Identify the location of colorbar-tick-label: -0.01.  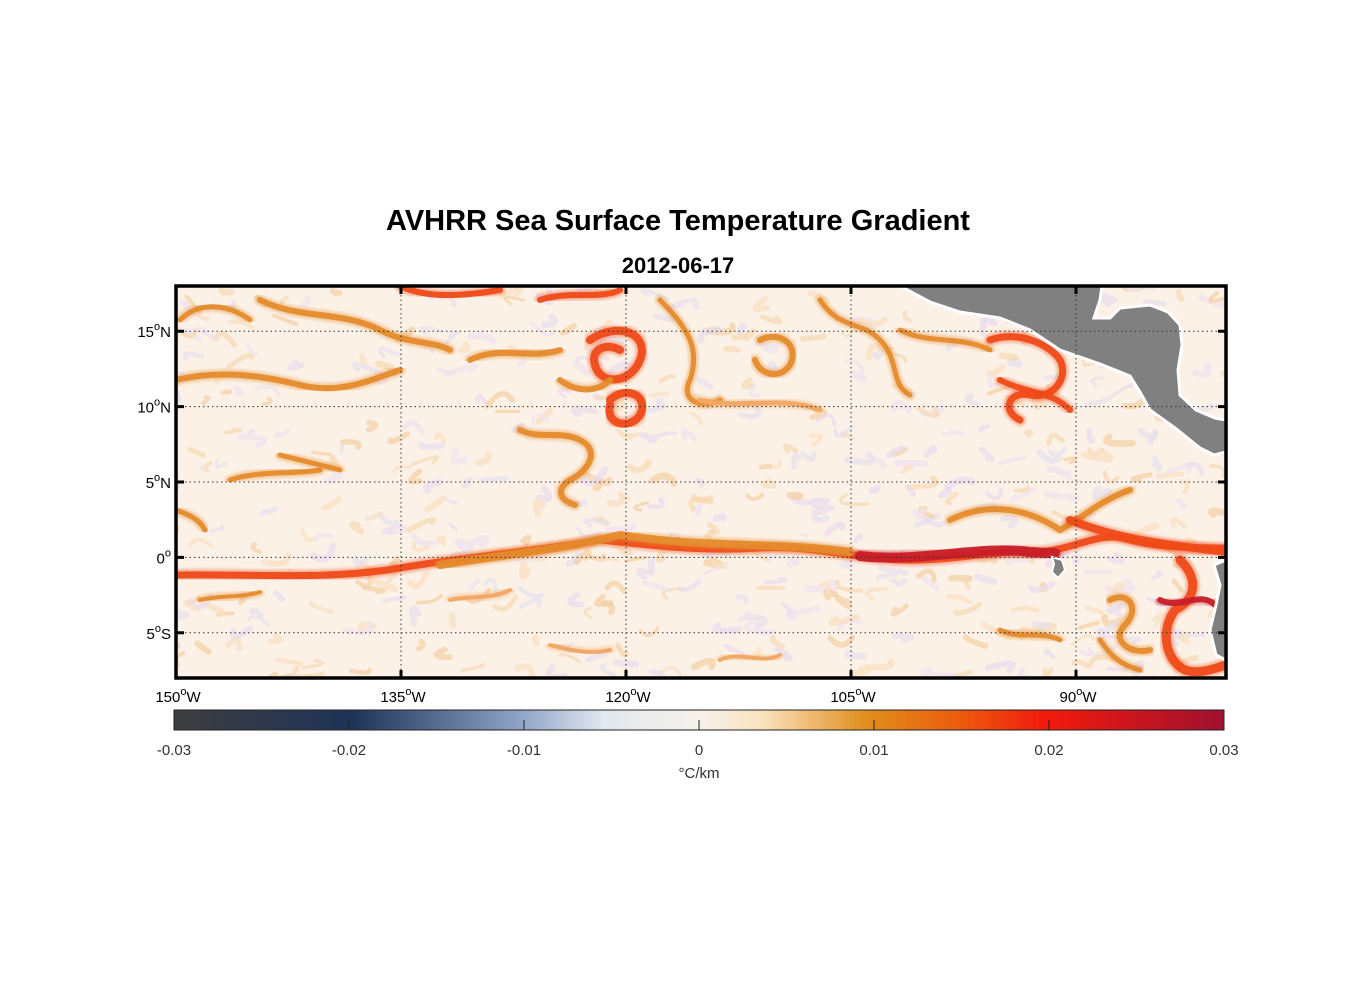
(524, 750).